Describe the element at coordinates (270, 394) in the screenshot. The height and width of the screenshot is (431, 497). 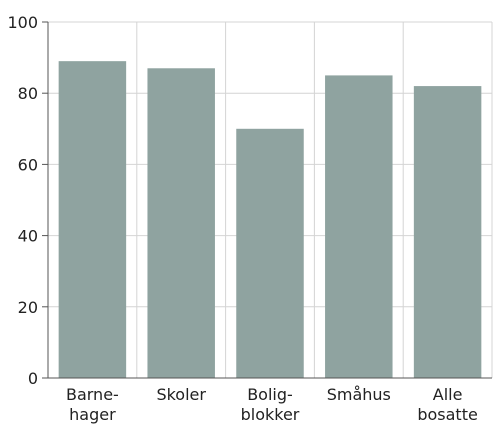
I see `x-category-label-line: Bolig-` at that location.